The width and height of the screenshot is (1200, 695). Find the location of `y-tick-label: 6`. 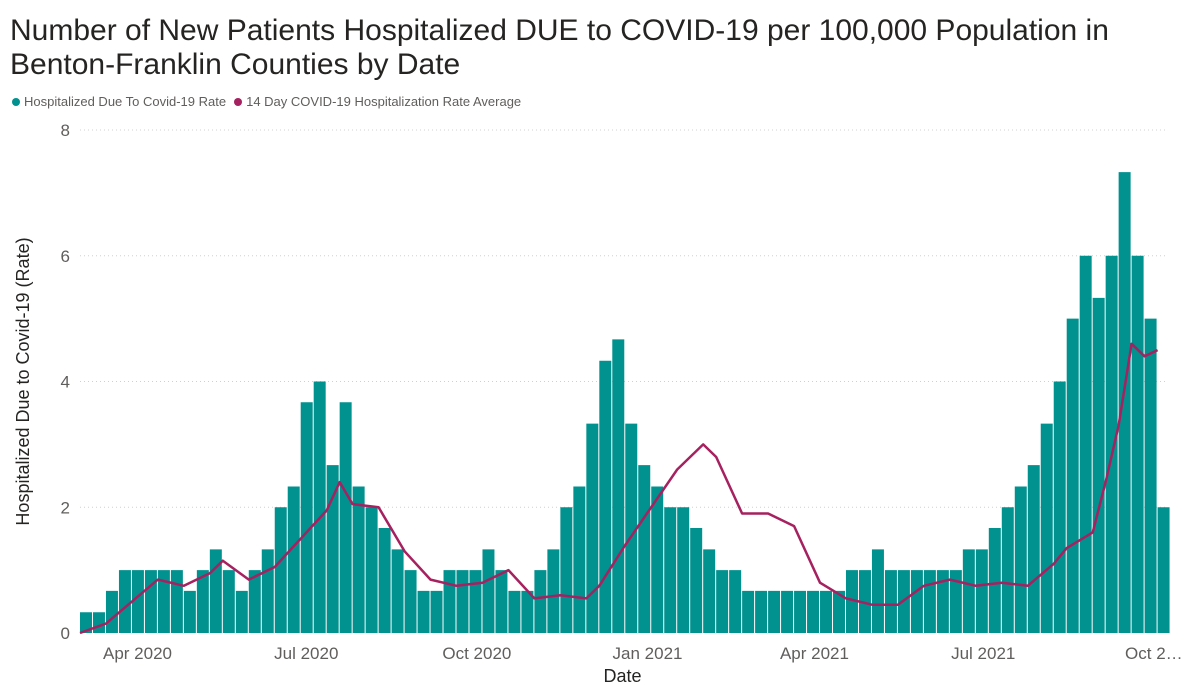

y-tick-label: 6 is located at coordinates (65, 256).